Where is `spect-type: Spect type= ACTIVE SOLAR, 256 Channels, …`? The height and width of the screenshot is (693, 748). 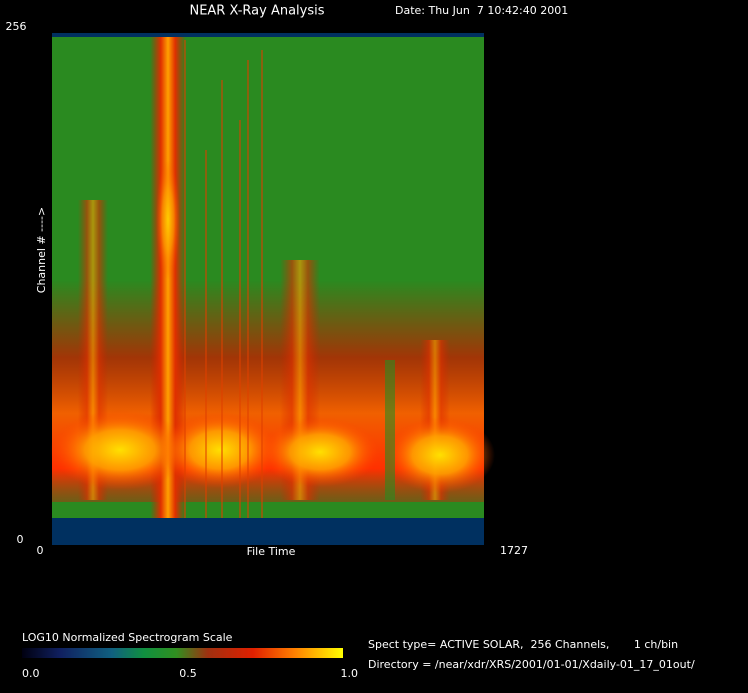 spect-type: Spect type= ACTIVE SOLAR, 256 Channels, … is located at coordinates (523, 644).